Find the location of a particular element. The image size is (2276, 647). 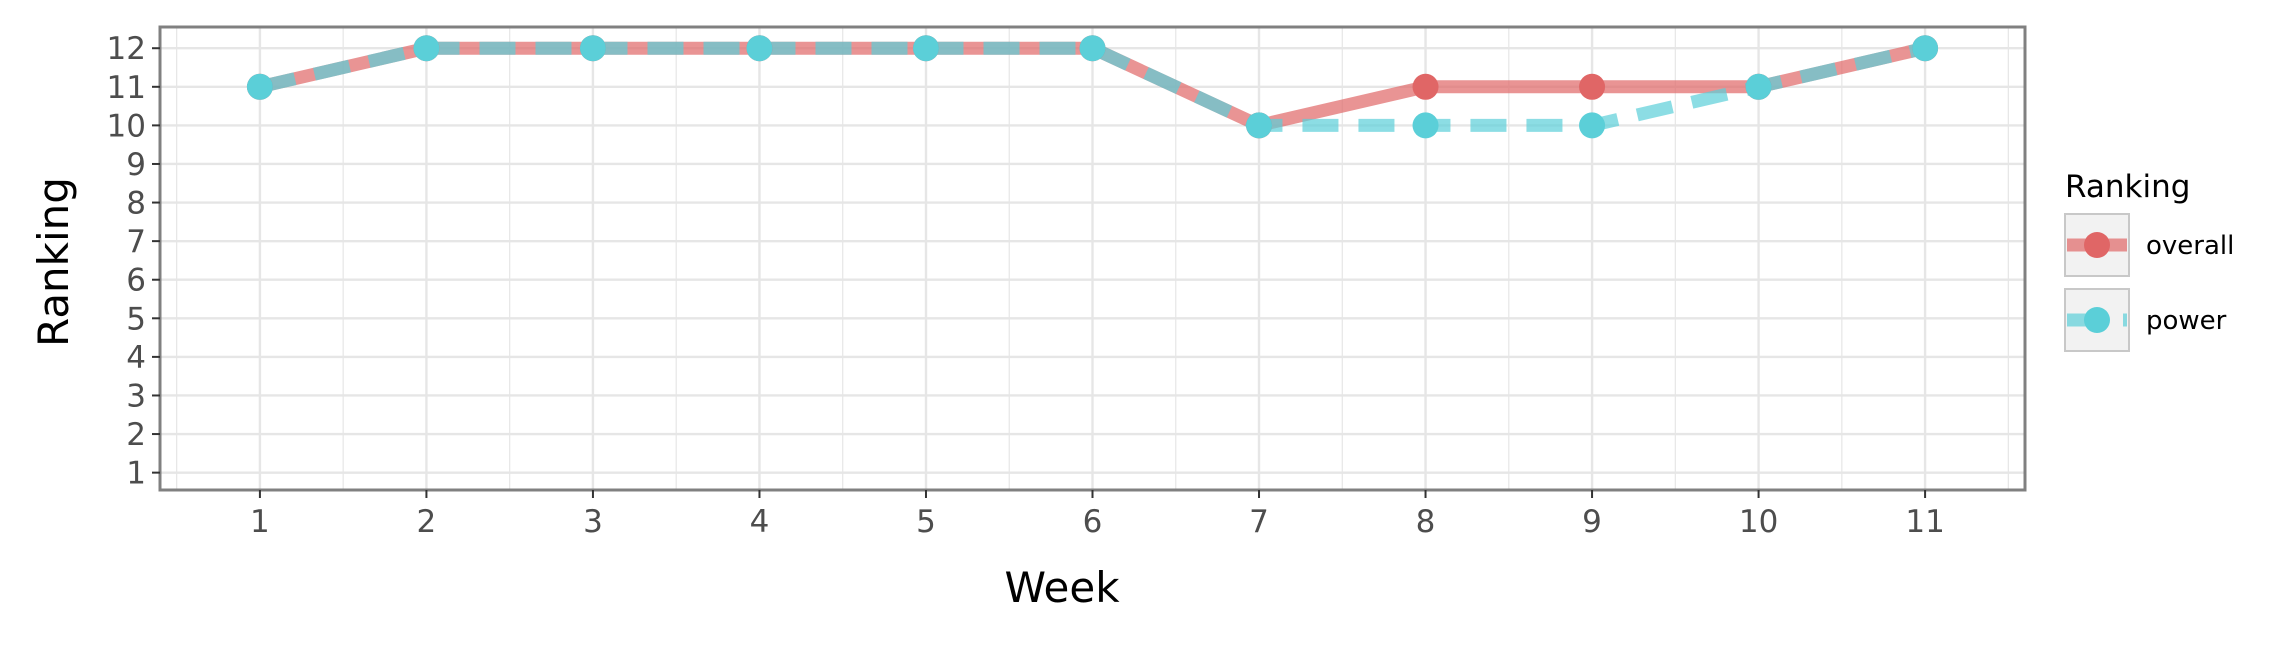

legend-item-power: power is located at coordinates (2145, 320).